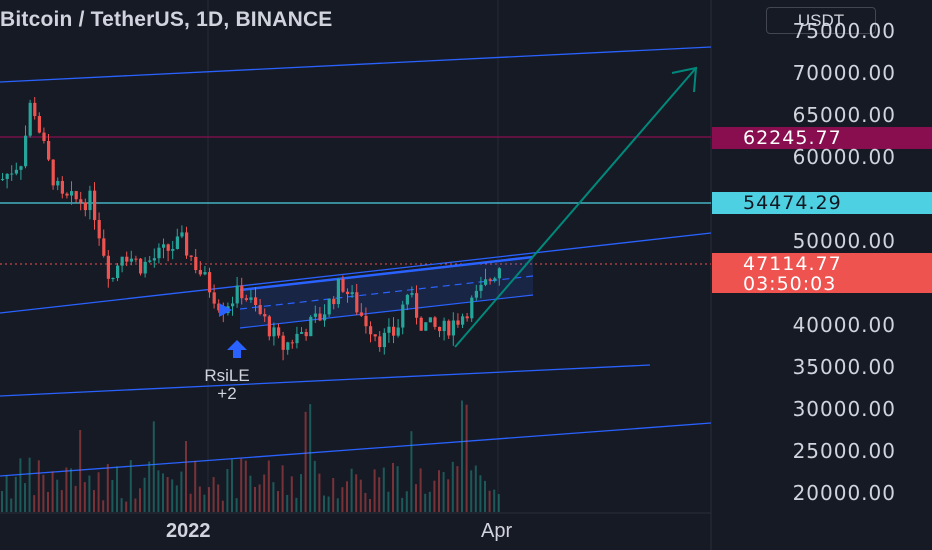 This screenshot has width=932, height=550. I want to click on currency-button: USDT, so click(821, 20).